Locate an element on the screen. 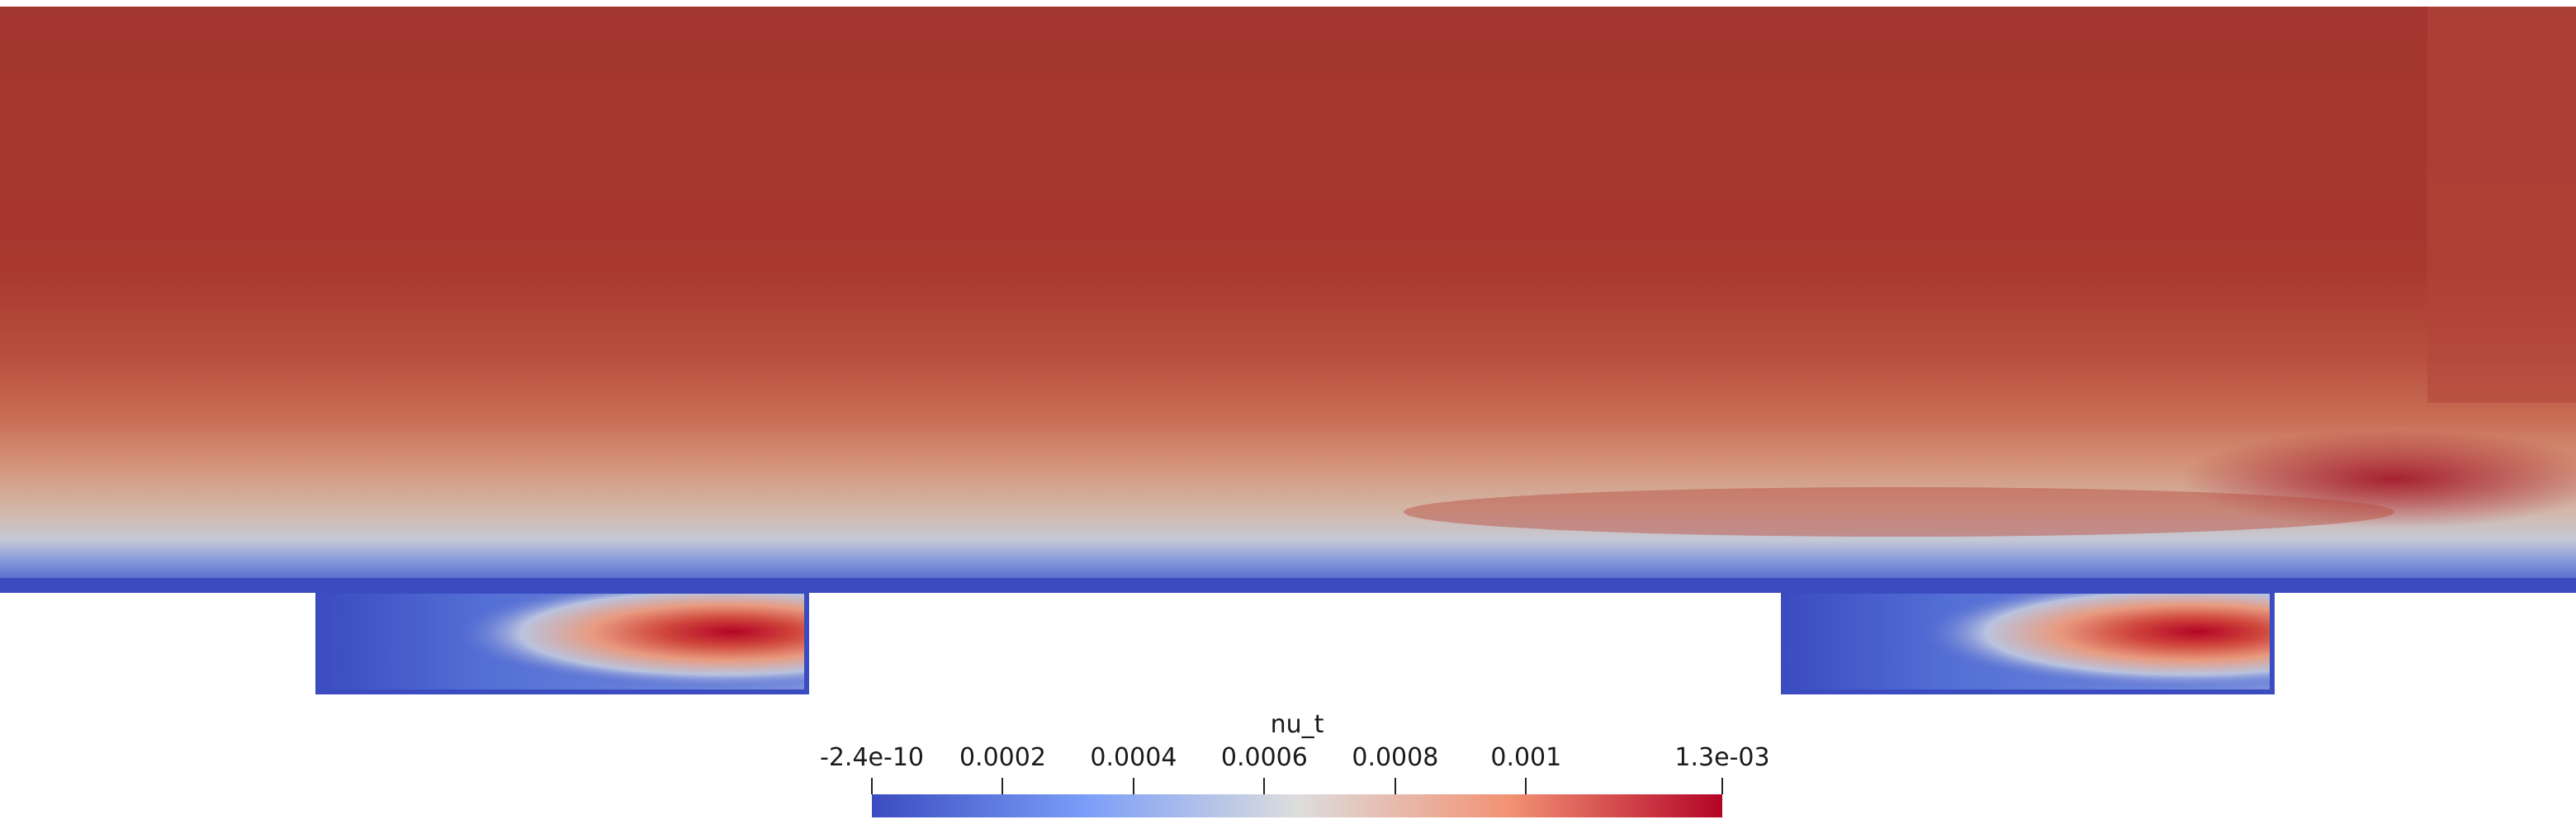  colorbar-tick-label: 0.001 is located at coordinates (1526, 757).